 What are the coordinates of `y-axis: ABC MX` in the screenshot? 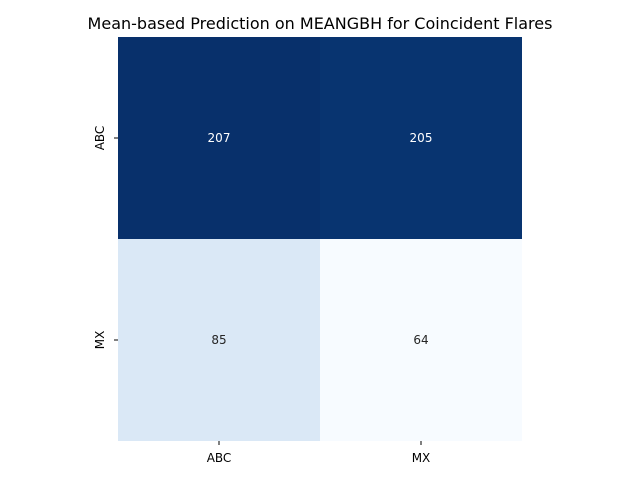 It's located at (105, 238).